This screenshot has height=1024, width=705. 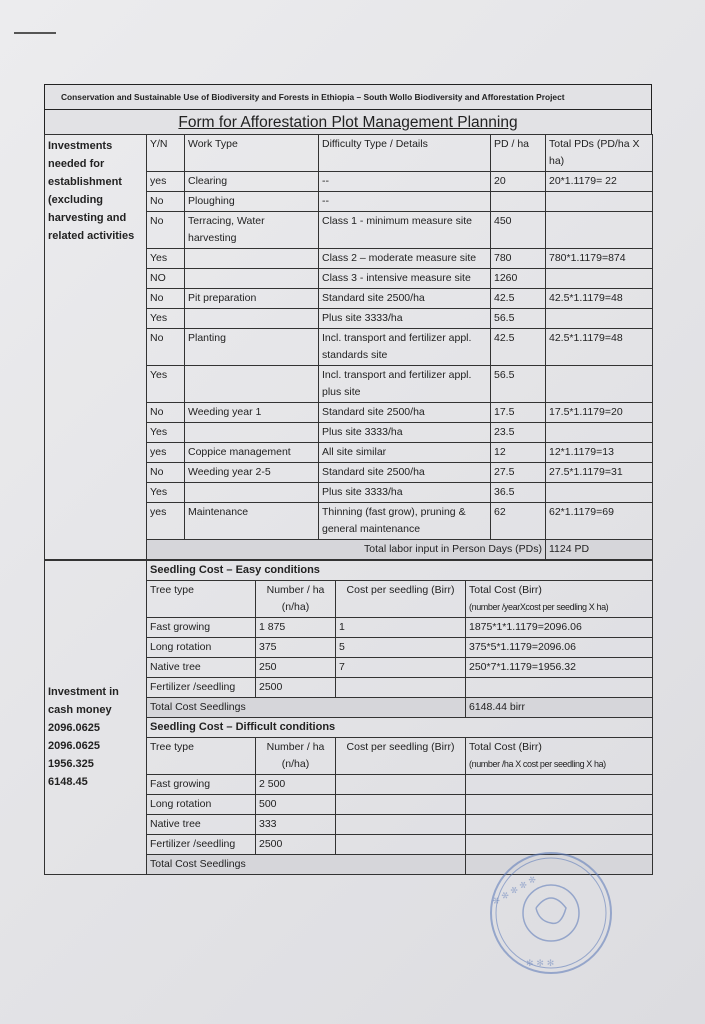 What do you see at coordinates (599, 258) in the screenshot?
I see `total-pd-cell: 780*1.1179=874` at bounding box center [599, 258].